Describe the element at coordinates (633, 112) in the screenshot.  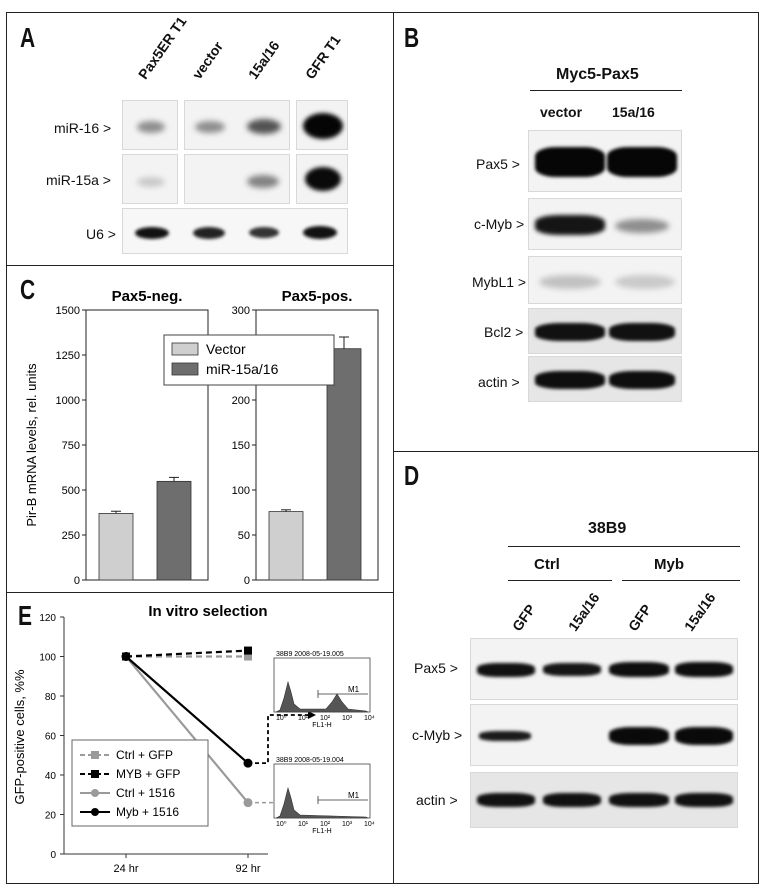
I see `panel-b-lane-15a16: 15a/16` at that location.